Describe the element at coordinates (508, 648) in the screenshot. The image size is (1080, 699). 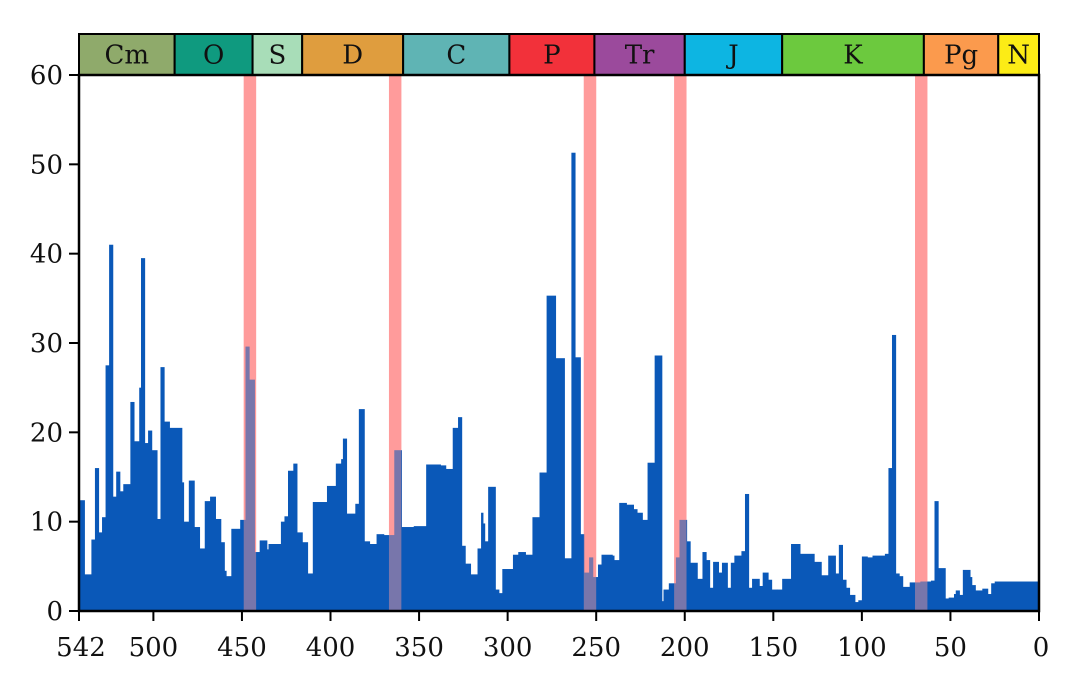
I see `x-tick-label: 300` at that location.